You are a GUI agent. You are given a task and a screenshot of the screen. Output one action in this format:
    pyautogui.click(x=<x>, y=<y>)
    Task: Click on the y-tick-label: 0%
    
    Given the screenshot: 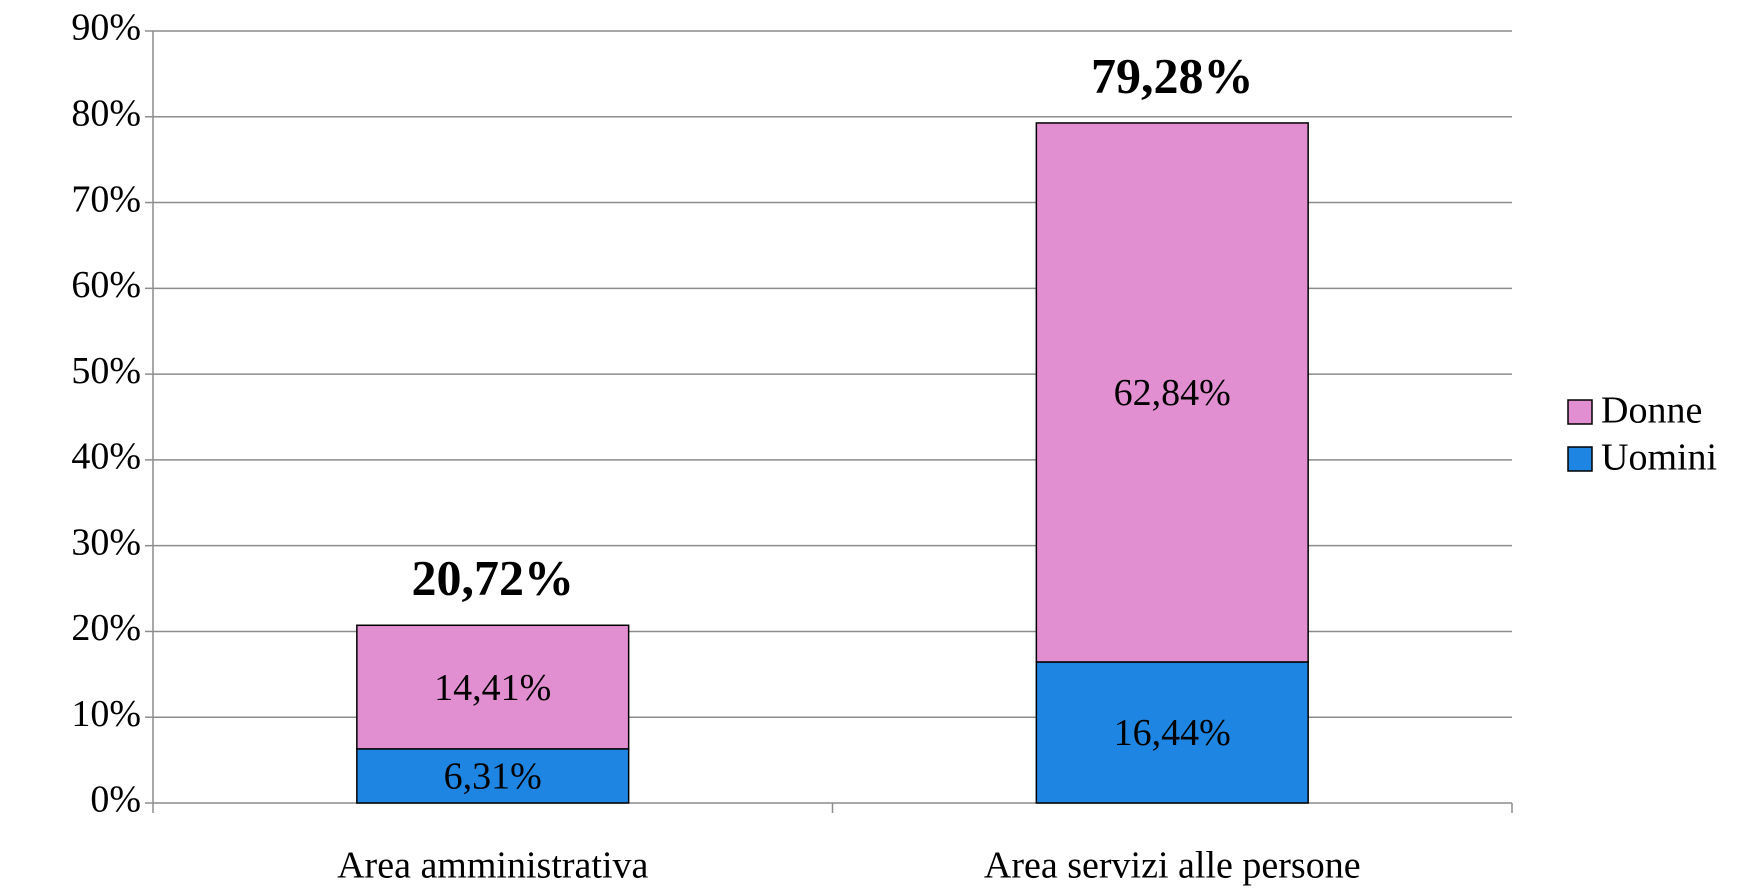 What is the action you would take?
    pyautogui.click(x=115, y=800)
    